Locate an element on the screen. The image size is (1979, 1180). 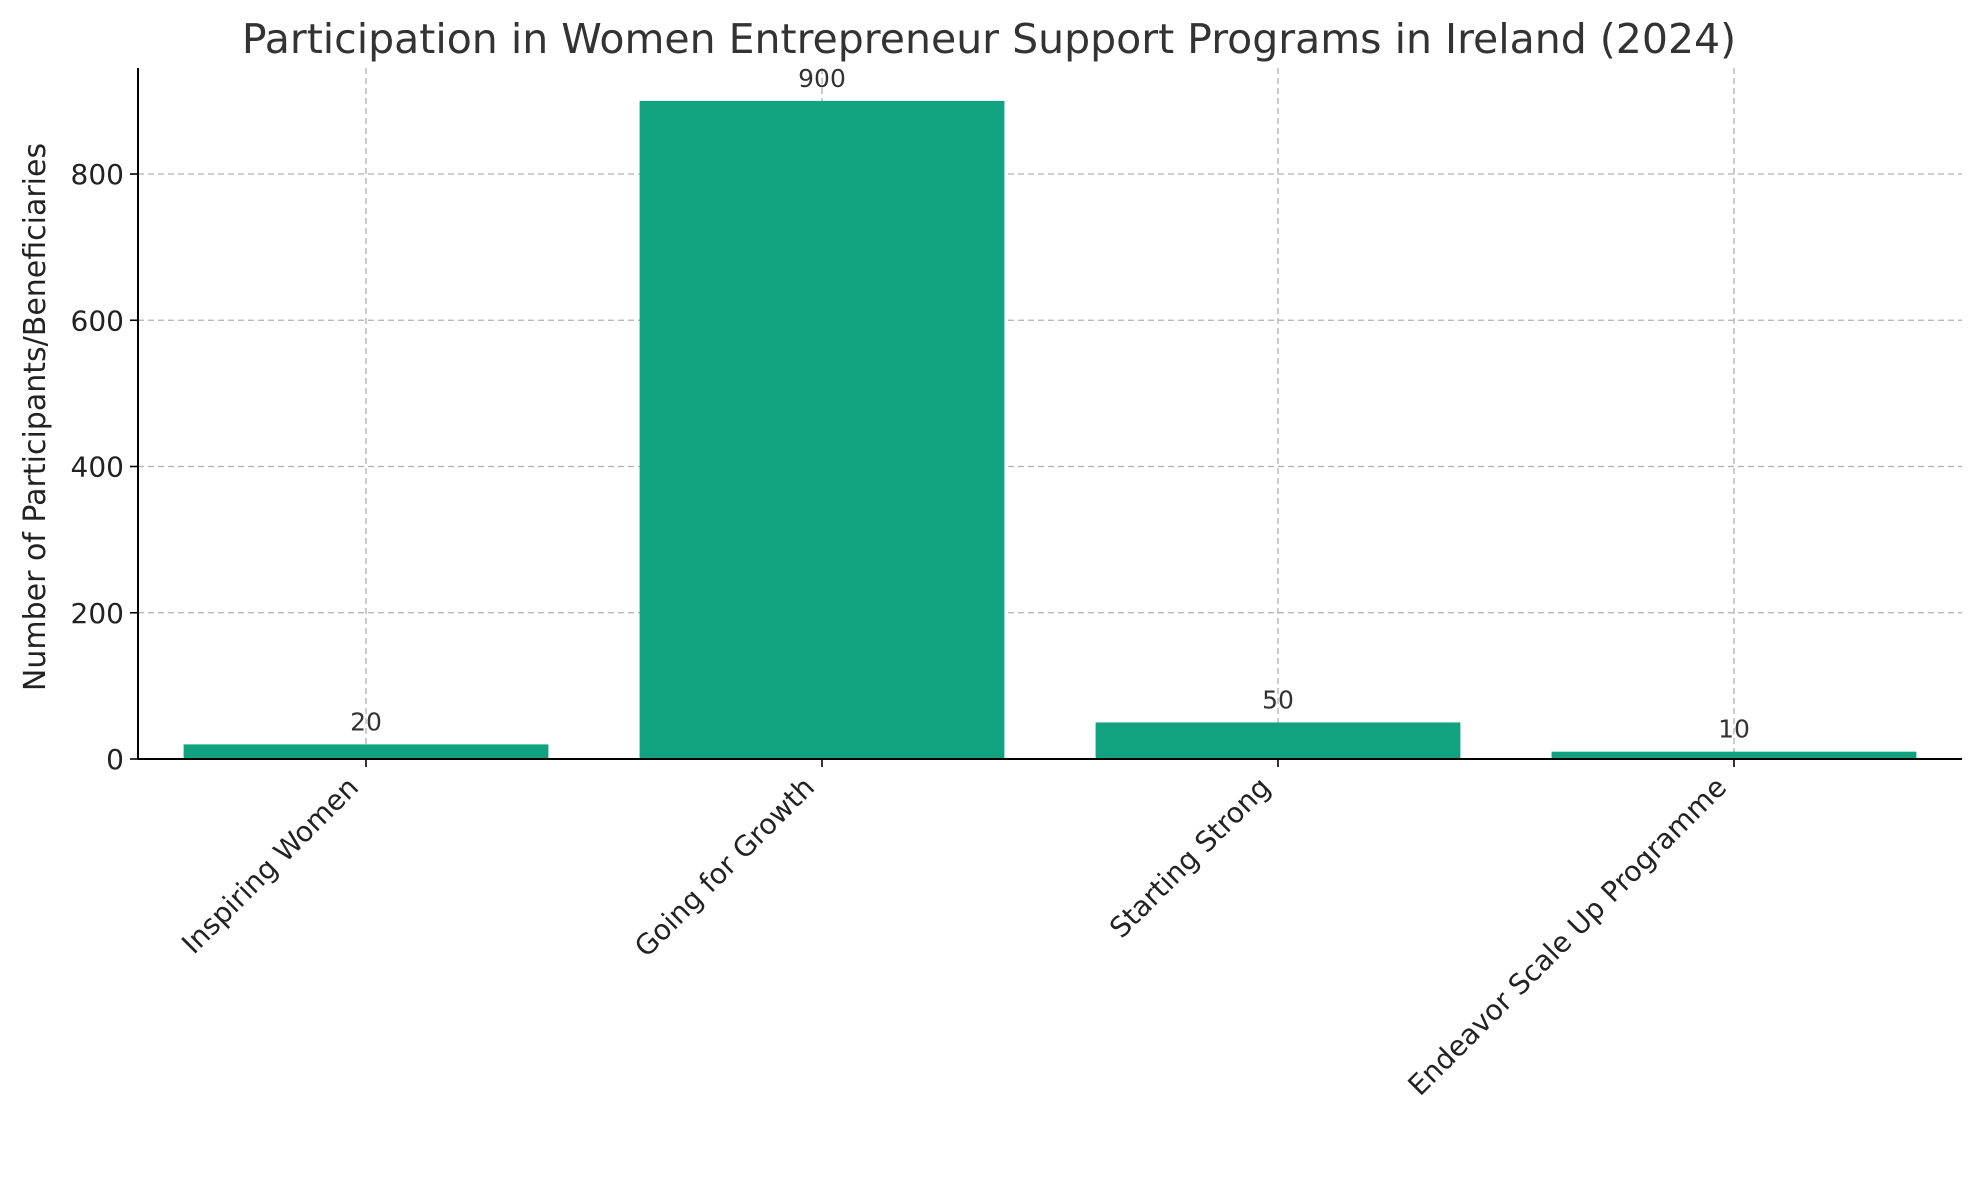
x-tick-label-2: Starting Strong is located at coordinates (1190, 858).